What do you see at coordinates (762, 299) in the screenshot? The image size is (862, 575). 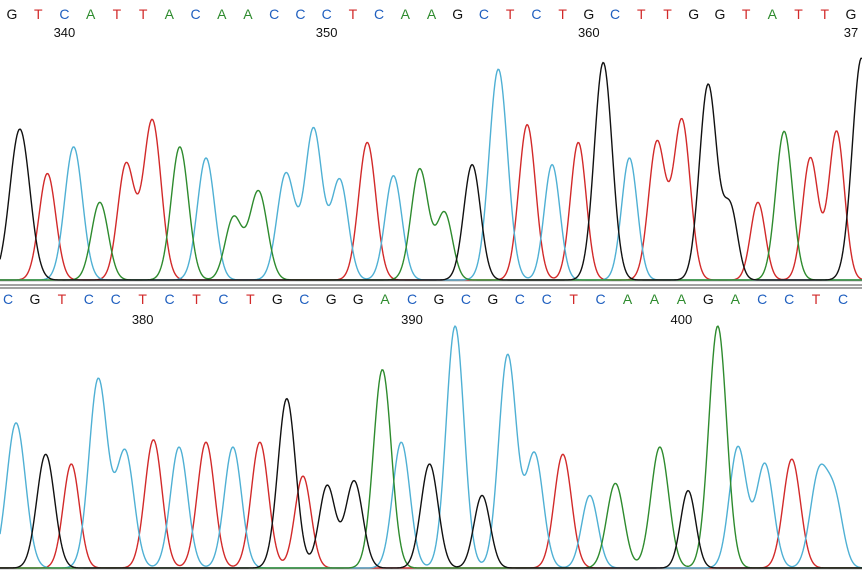 I see `base-call-C-28: C` at bounding box center [762, 299].